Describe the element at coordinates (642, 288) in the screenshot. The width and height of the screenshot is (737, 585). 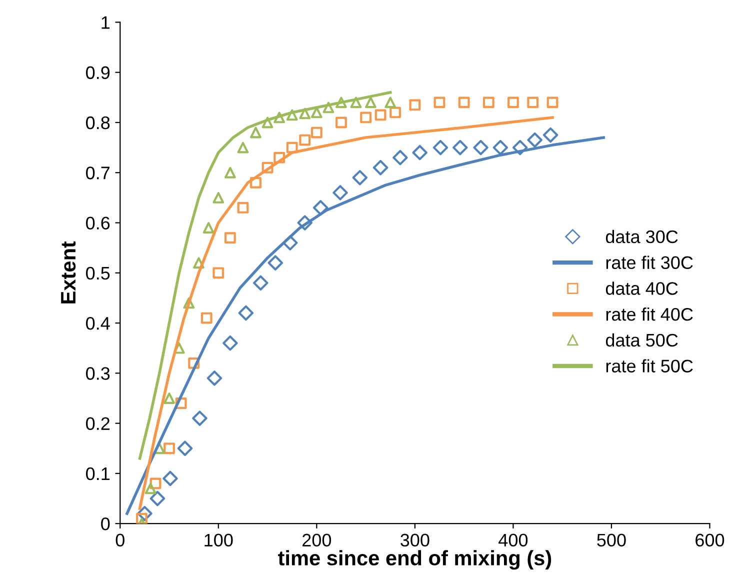
I see `legend-label: data 40C` at that location.